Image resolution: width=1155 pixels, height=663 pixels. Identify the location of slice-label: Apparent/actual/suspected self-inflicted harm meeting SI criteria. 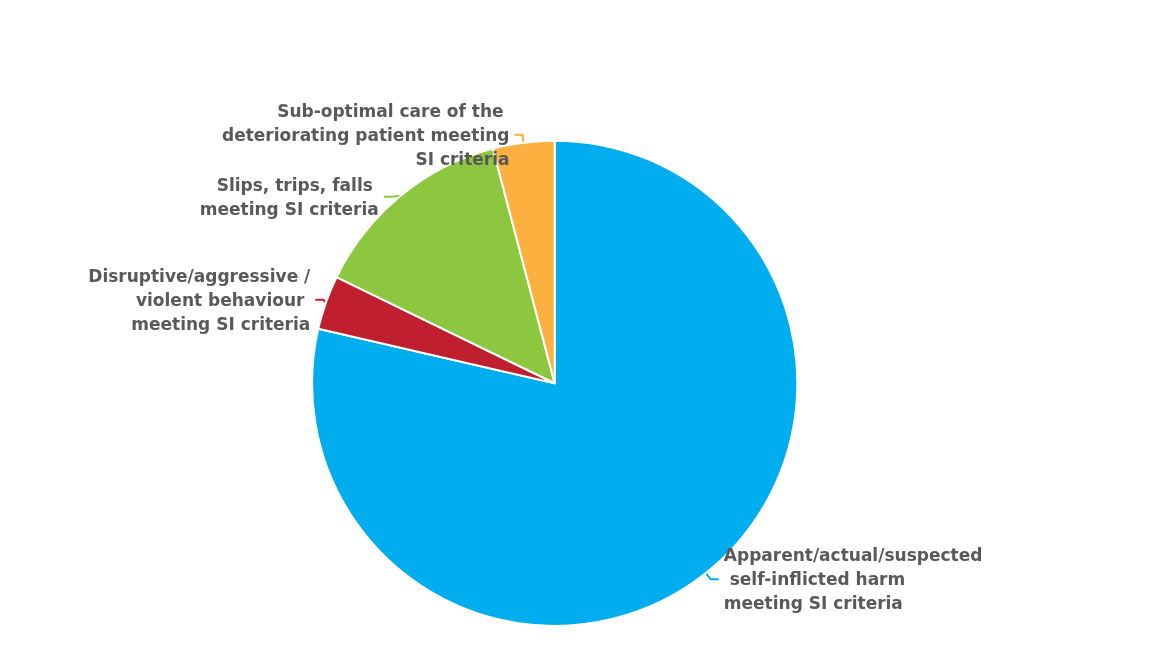
(853, 579).